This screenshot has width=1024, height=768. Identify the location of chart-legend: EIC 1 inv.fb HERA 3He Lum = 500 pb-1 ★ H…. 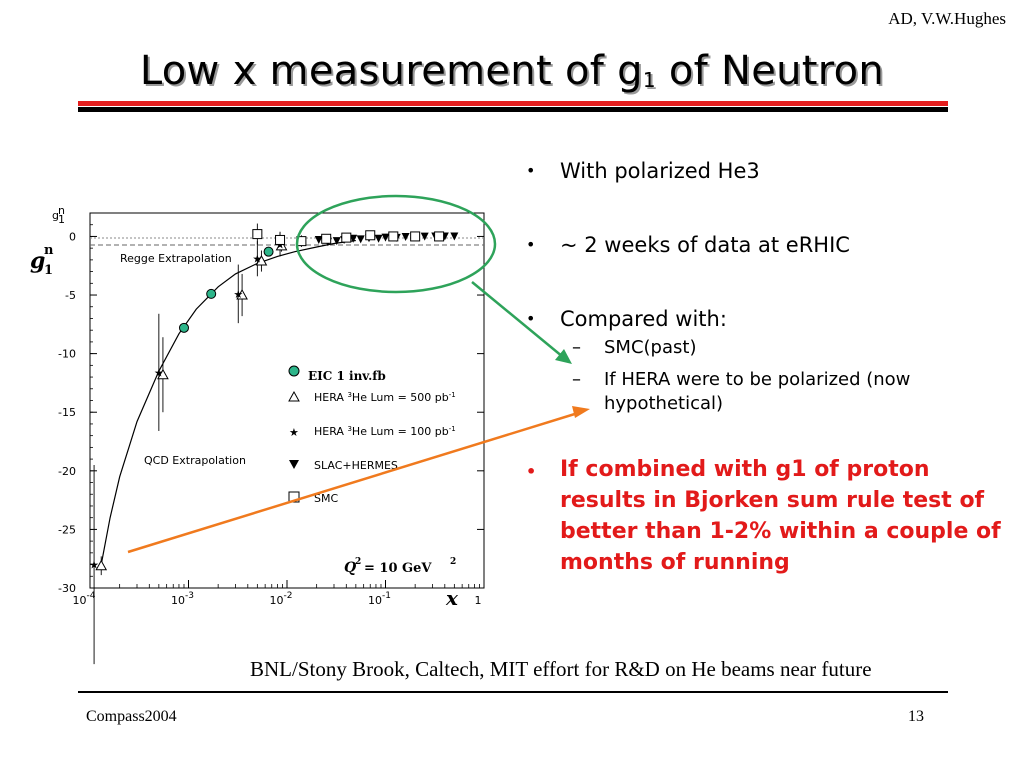
(372, 435).